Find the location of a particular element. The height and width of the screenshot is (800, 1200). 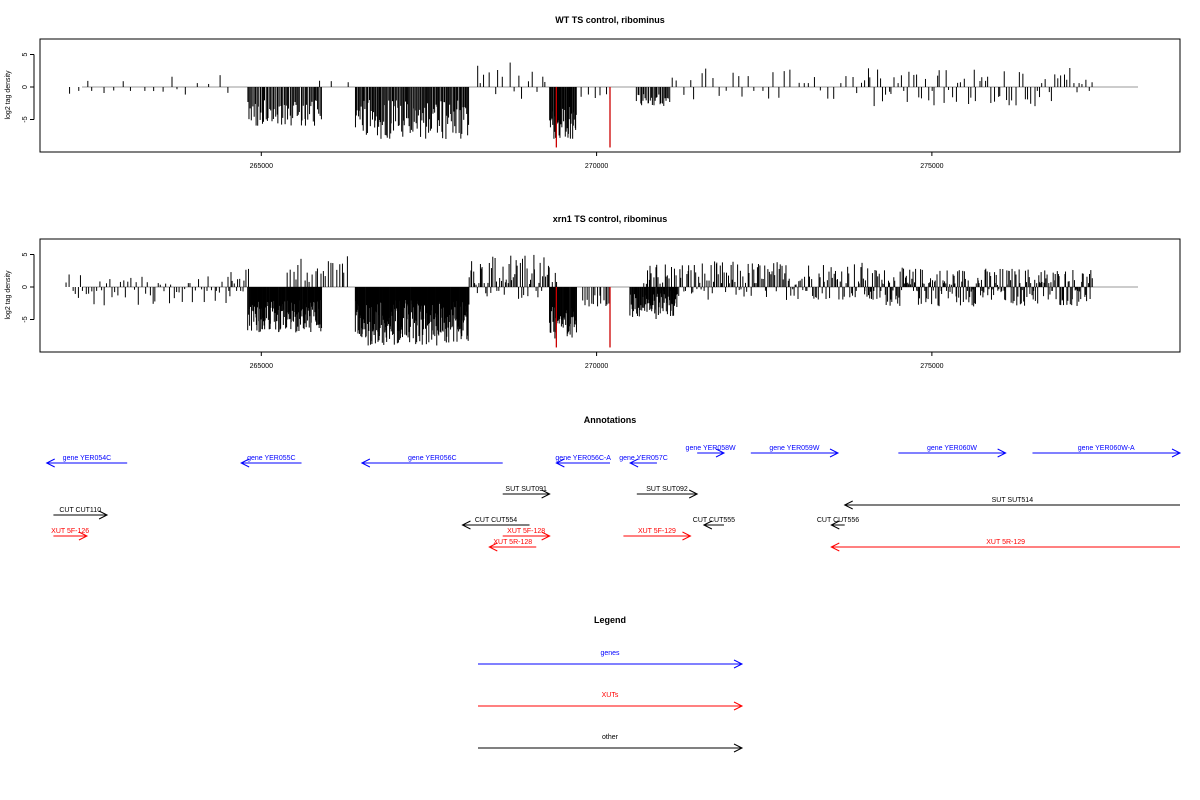

annotation-feature: XUT 5F-128 is located at coordinates (526, 534).